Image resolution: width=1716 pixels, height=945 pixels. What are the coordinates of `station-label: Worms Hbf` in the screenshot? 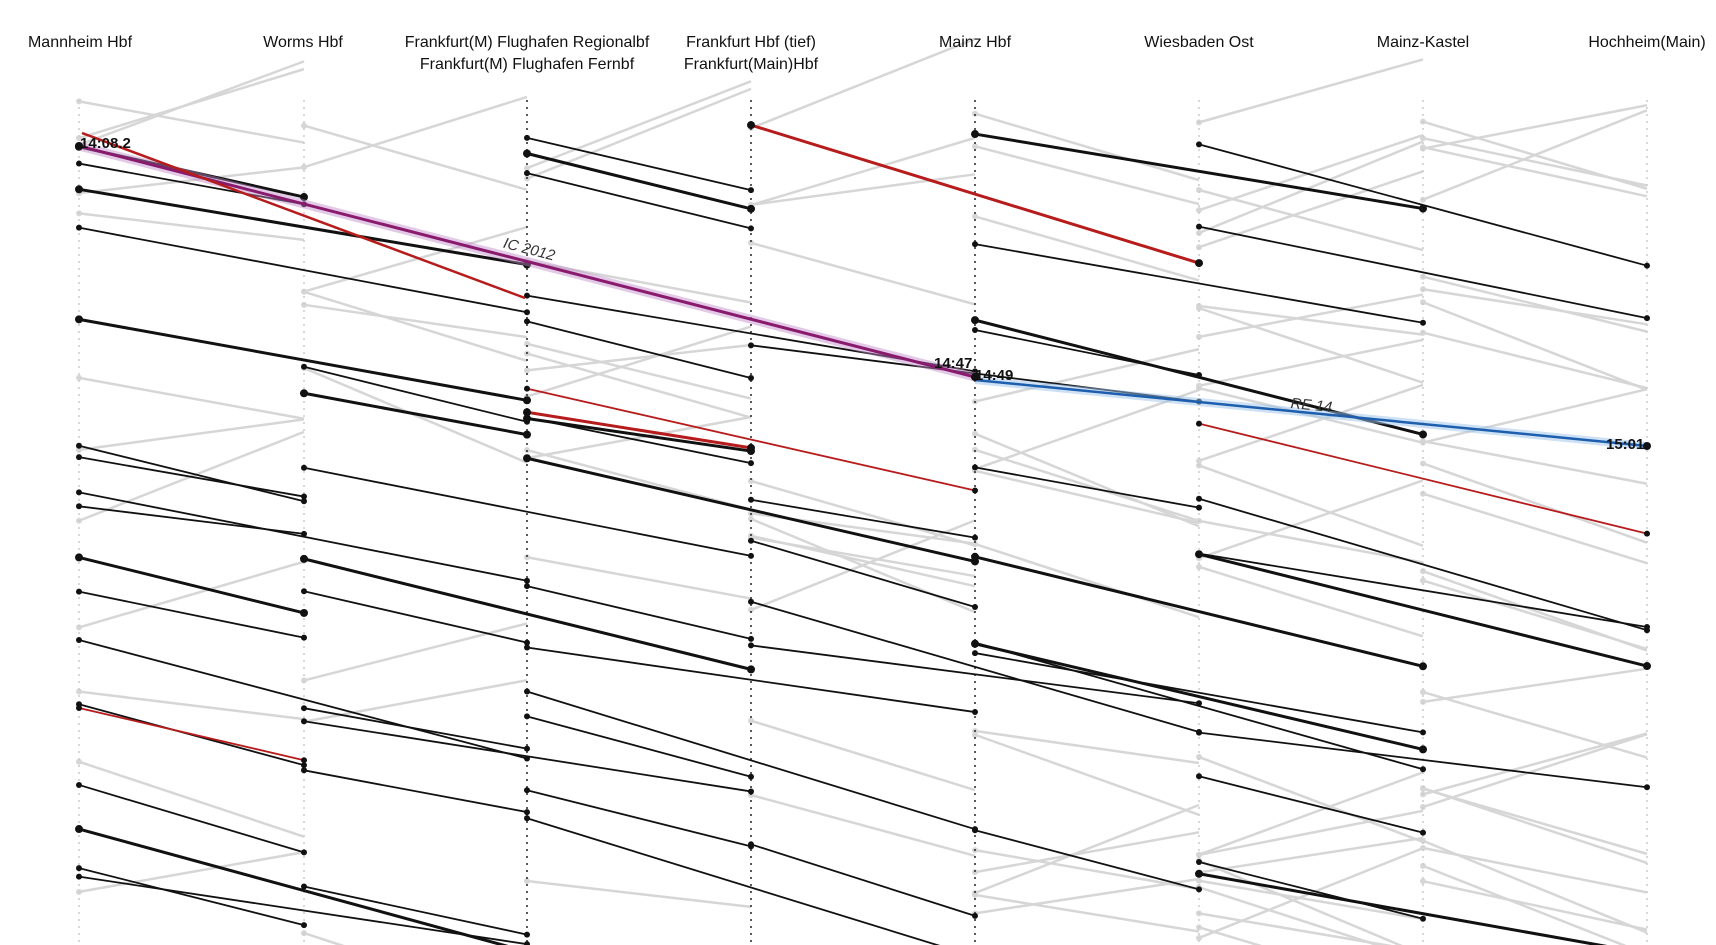 It's located at (303, 42).